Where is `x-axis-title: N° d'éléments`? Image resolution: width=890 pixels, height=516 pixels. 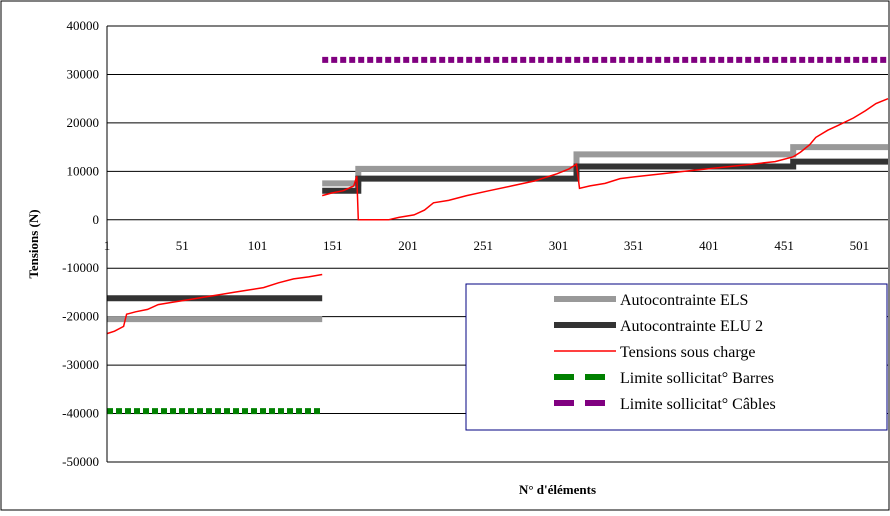 x-axis-title: N° d'éléments is located at coordinates (557, 489).